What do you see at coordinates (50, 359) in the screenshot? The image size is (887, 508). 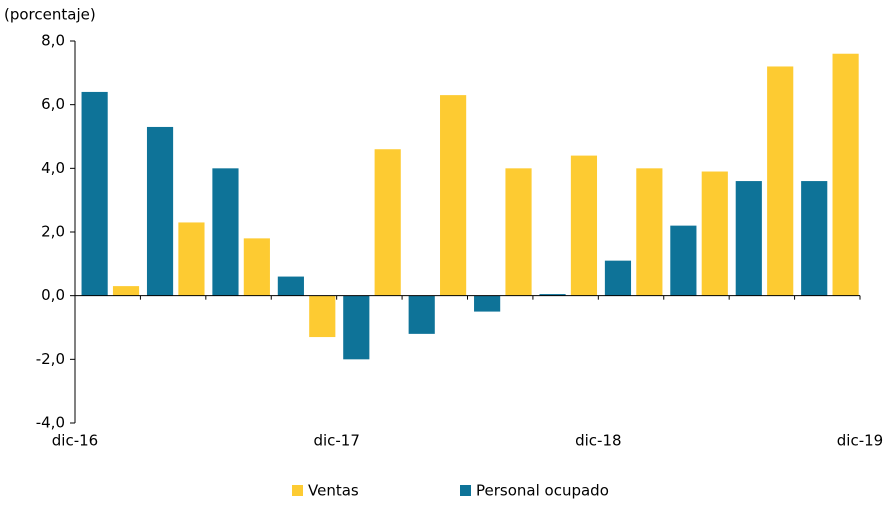 I see `y-tick-label: -2,0` at bounding box center [50, 359].